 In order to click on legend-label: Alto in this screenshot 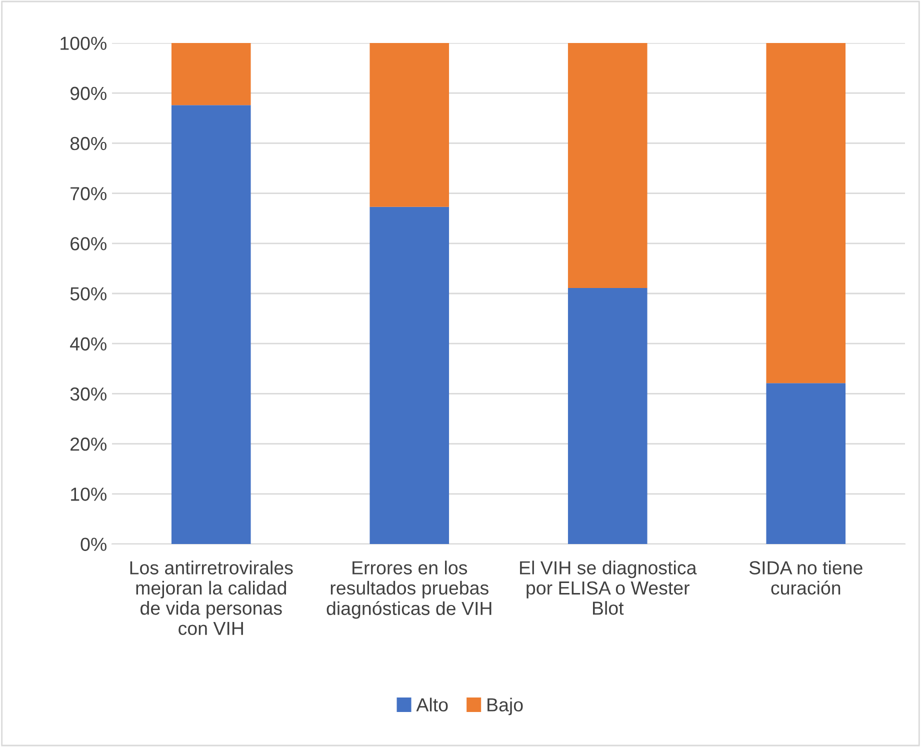, I will do `click(432, 705)`.